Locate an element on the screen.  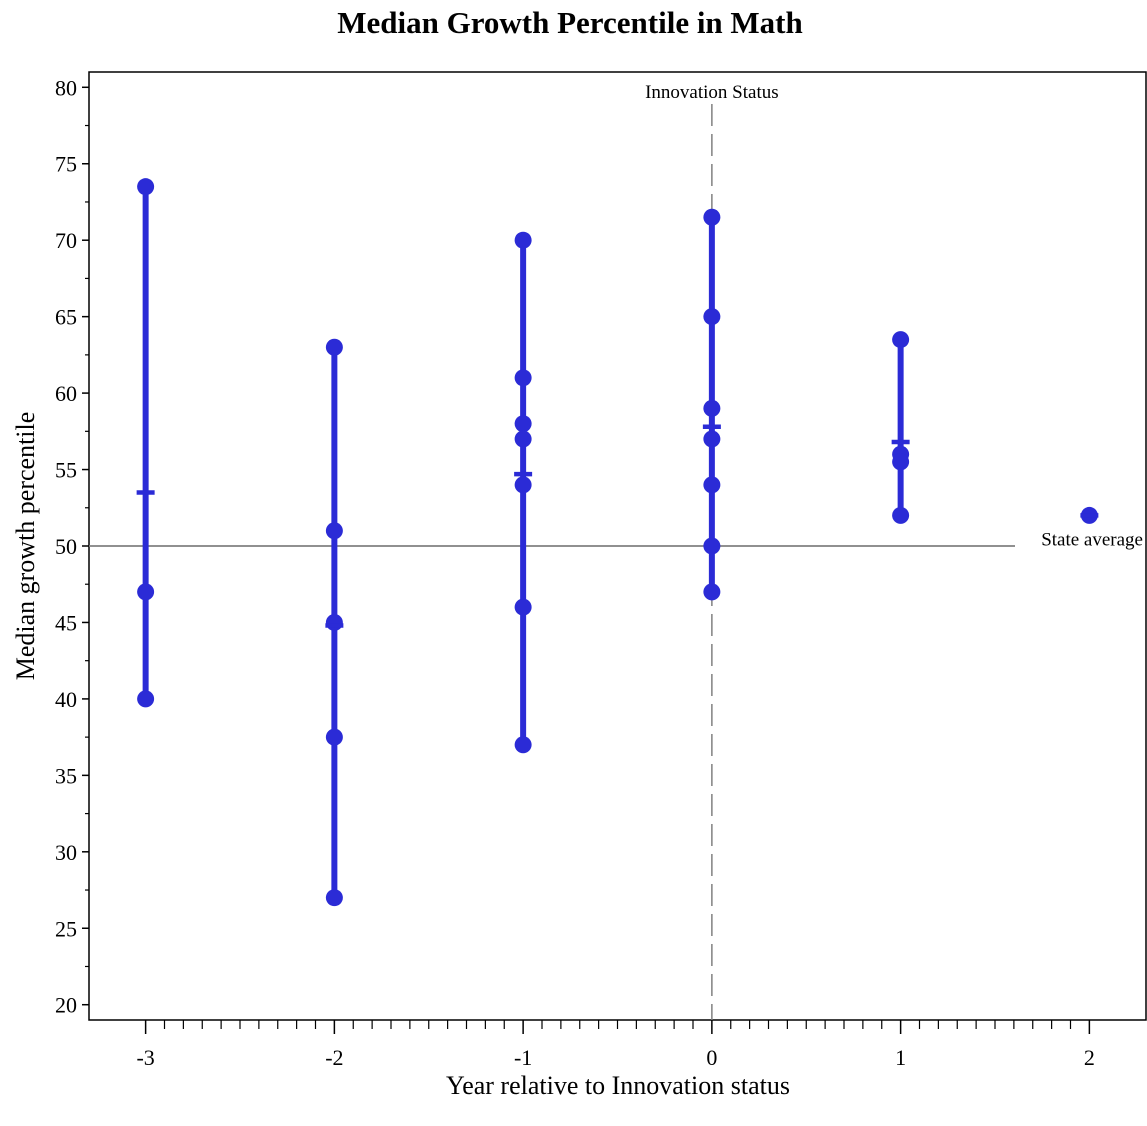
x-tick-label: 2 is located at coordinates (1089, 1057).